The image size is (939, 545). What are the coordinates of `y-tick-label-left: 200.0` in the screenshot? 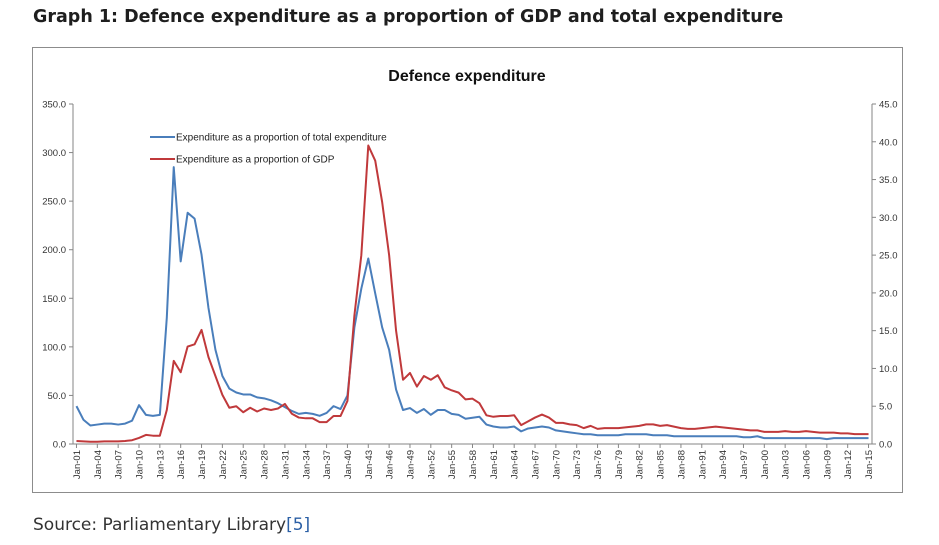 It's located at (54, 250).